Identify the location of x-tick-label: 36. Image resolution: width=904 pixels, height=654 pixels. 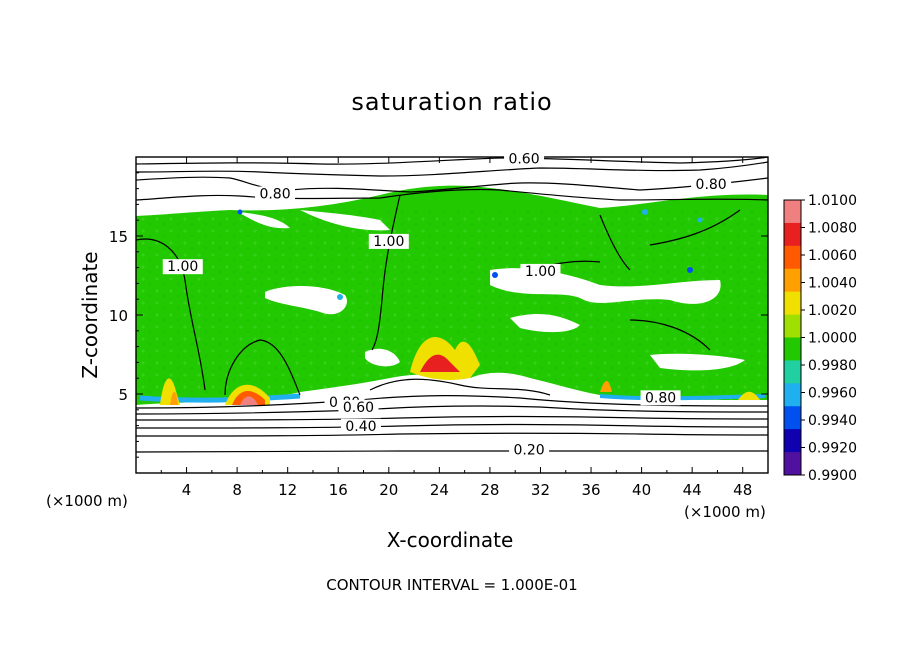
(590, 490).